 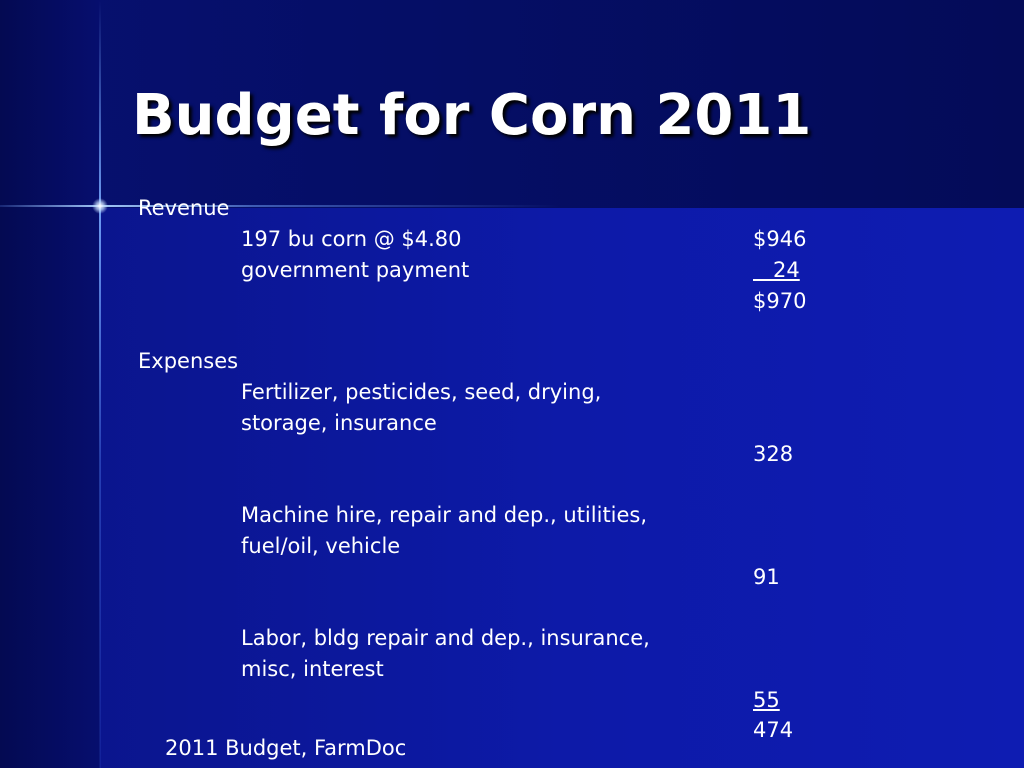 What do you see at coordinates (776, 270) in the screenshot?
I see `revenue-item-amount: 24` at bounding box center [776, 270].